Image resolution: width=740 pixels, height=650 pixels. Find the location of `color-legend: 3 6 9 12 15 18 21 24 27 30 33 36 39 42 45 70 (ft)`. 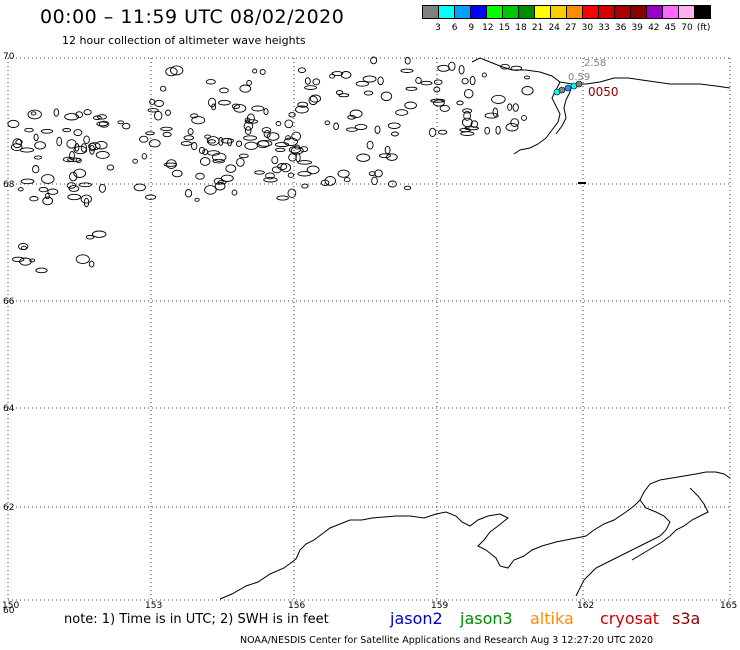

color-legend: 3 6 9 12 15 18 21 24 27 30 33 36 39 42 45 70 (ft) is located at coordinates (566, 19).